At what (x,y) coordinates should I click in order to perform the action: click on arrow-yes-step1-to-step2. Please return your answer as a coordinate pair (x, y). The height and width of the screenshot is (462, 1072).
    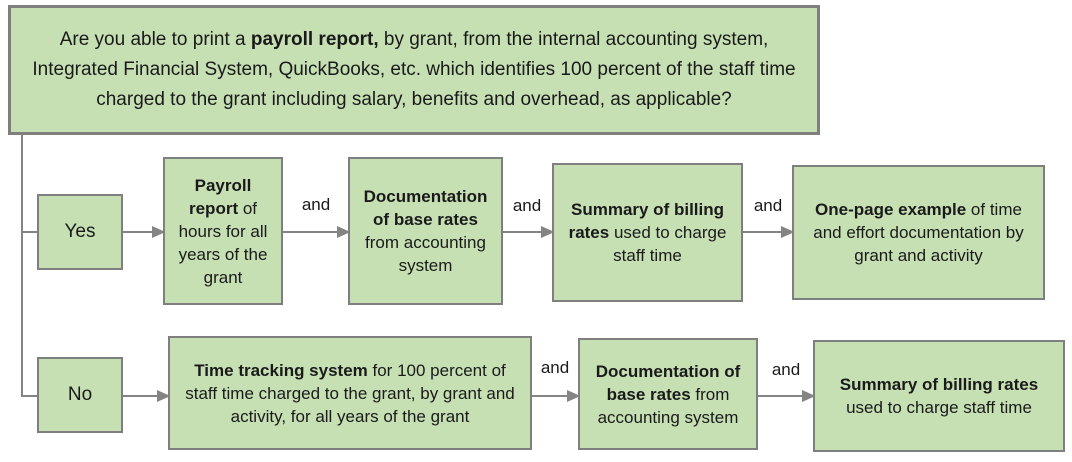
    Looking at the image, I should click on (317, 232).